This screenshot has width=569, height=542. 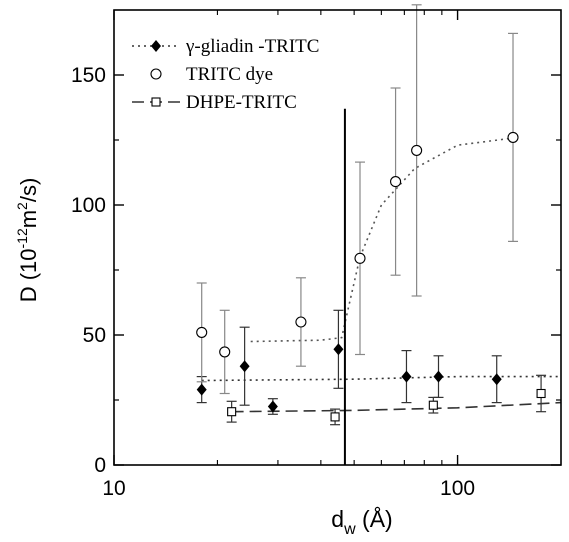 What do you see at coordinates (88, 205) in the screenshot?
I see `y-tick-label: 100` at bounding box center [88, 205].